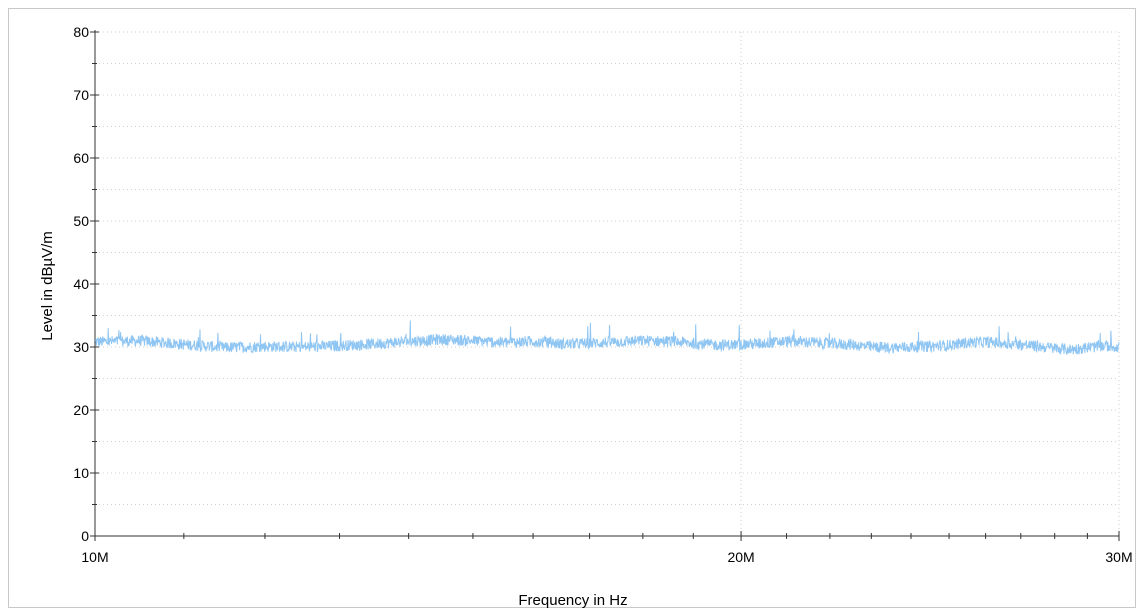 Image resolution: width=1144 pixels, height=609 pixels. Describe the element at coordinates (1118, 557) in the screenshot. I see `x-tick-label: 30M` at that location.